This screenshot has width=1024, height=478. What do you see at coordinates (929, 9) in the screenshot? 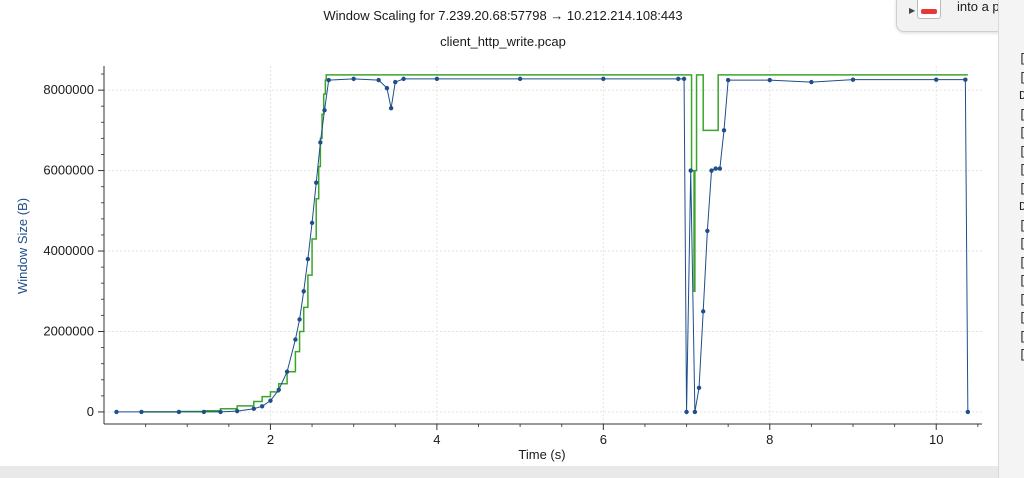
I see `record-badge-icon` at bounding box center [929, 9].